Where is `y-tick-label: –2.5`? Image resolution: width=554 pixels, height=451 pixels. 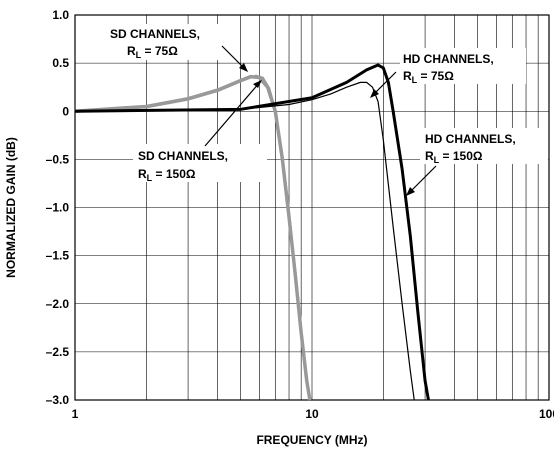 y-tick-label: –2.5 is located at coordinates (58, 352).